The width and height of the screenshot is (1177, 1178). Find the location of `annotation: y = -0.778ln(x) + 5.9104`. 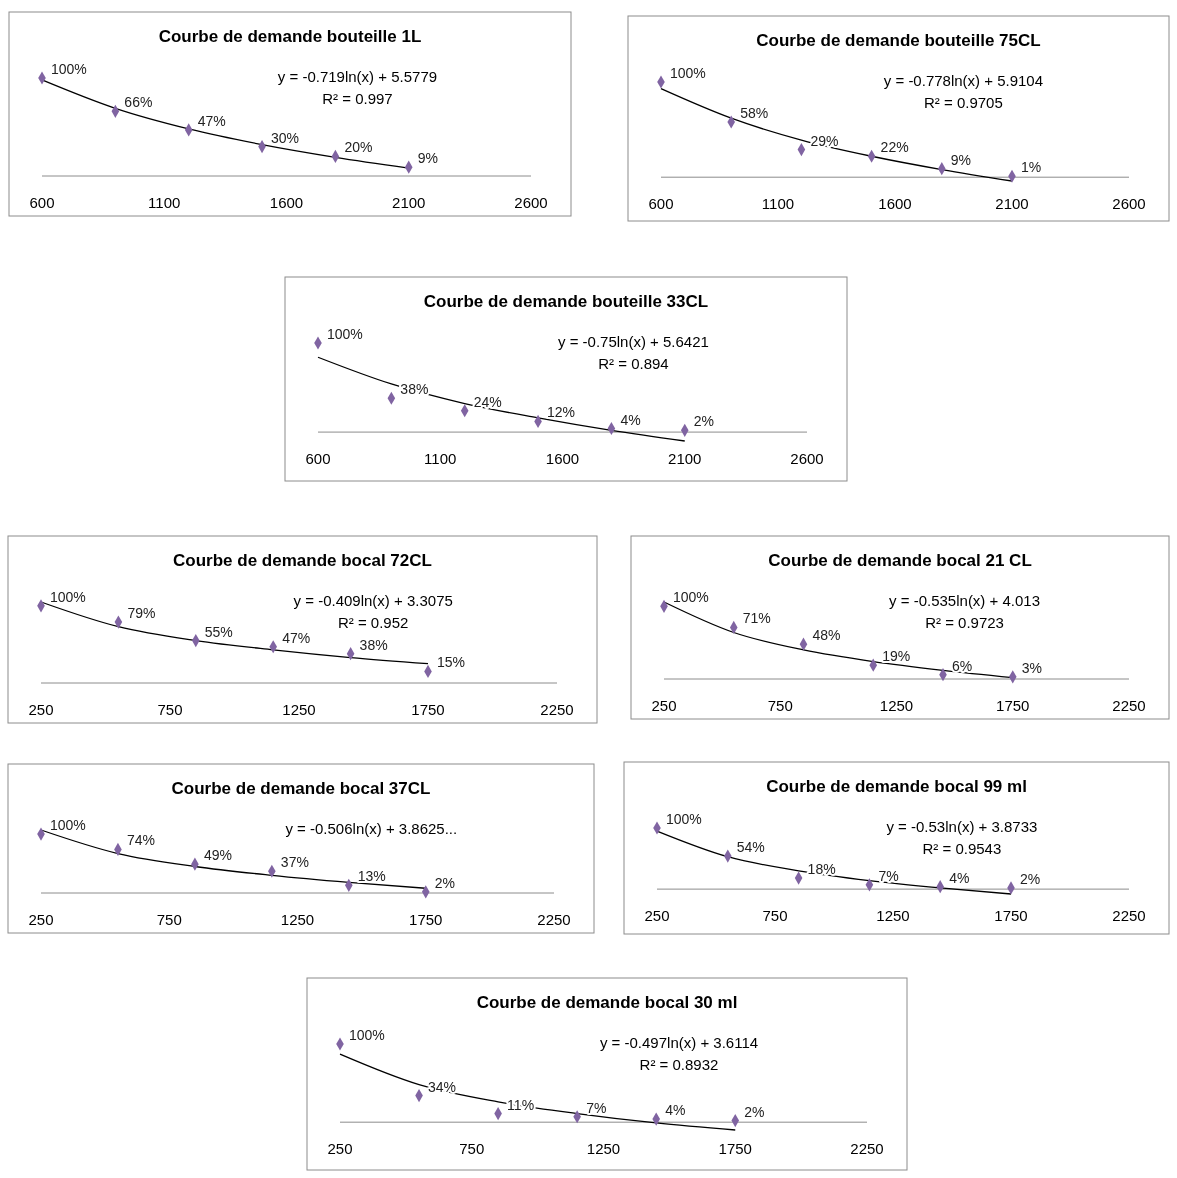

annotation: y = -0.778ln(x) + 5.9104 is located at coordinates (963, 80).